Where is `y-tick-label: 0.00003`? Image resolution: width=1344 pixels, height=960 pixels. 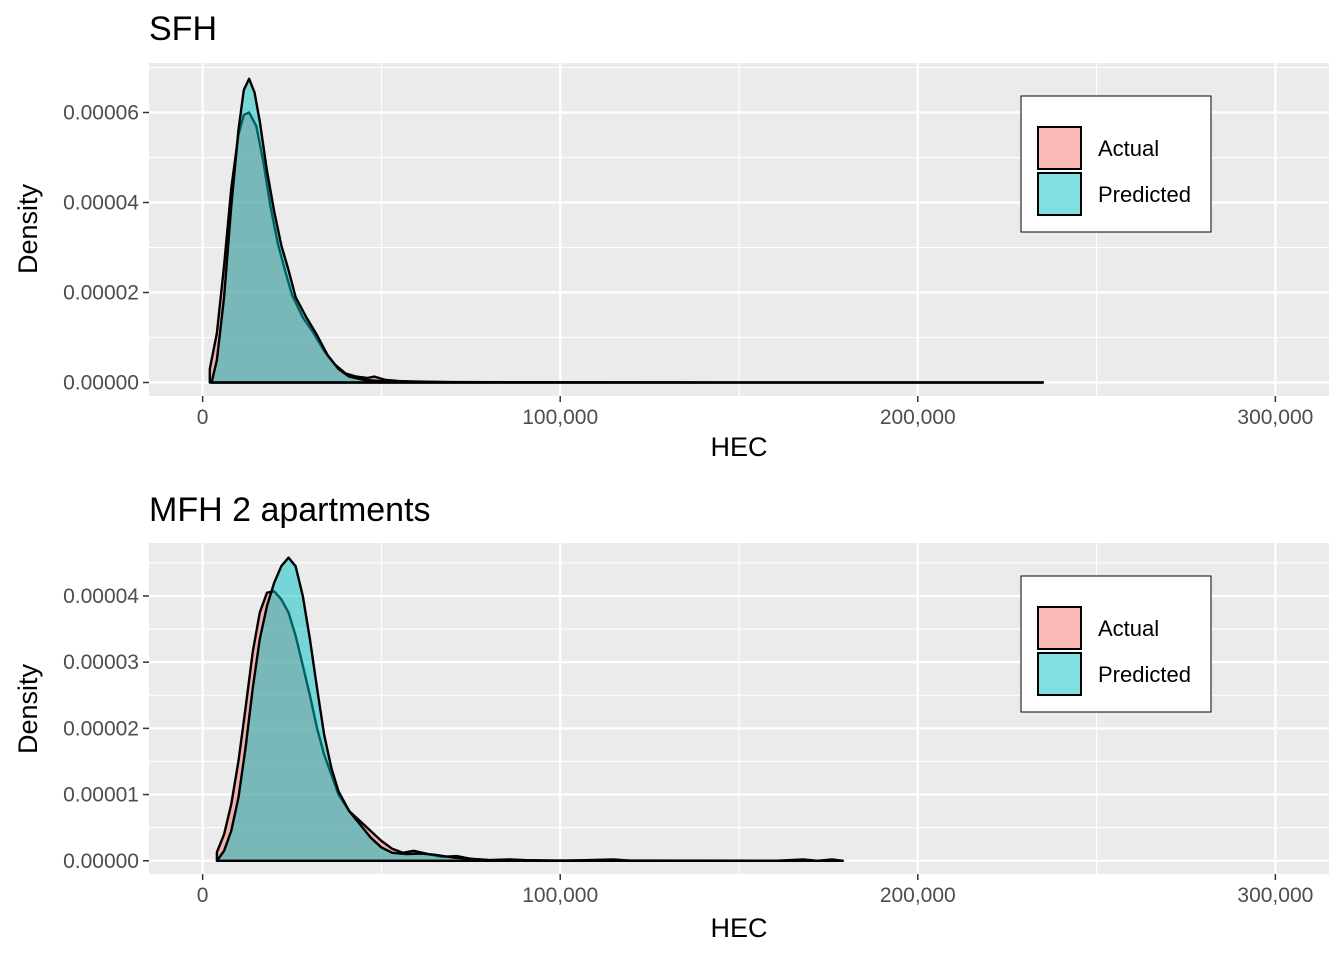
y-tick-label: 0.00003 is located at coordinates (101, 662).